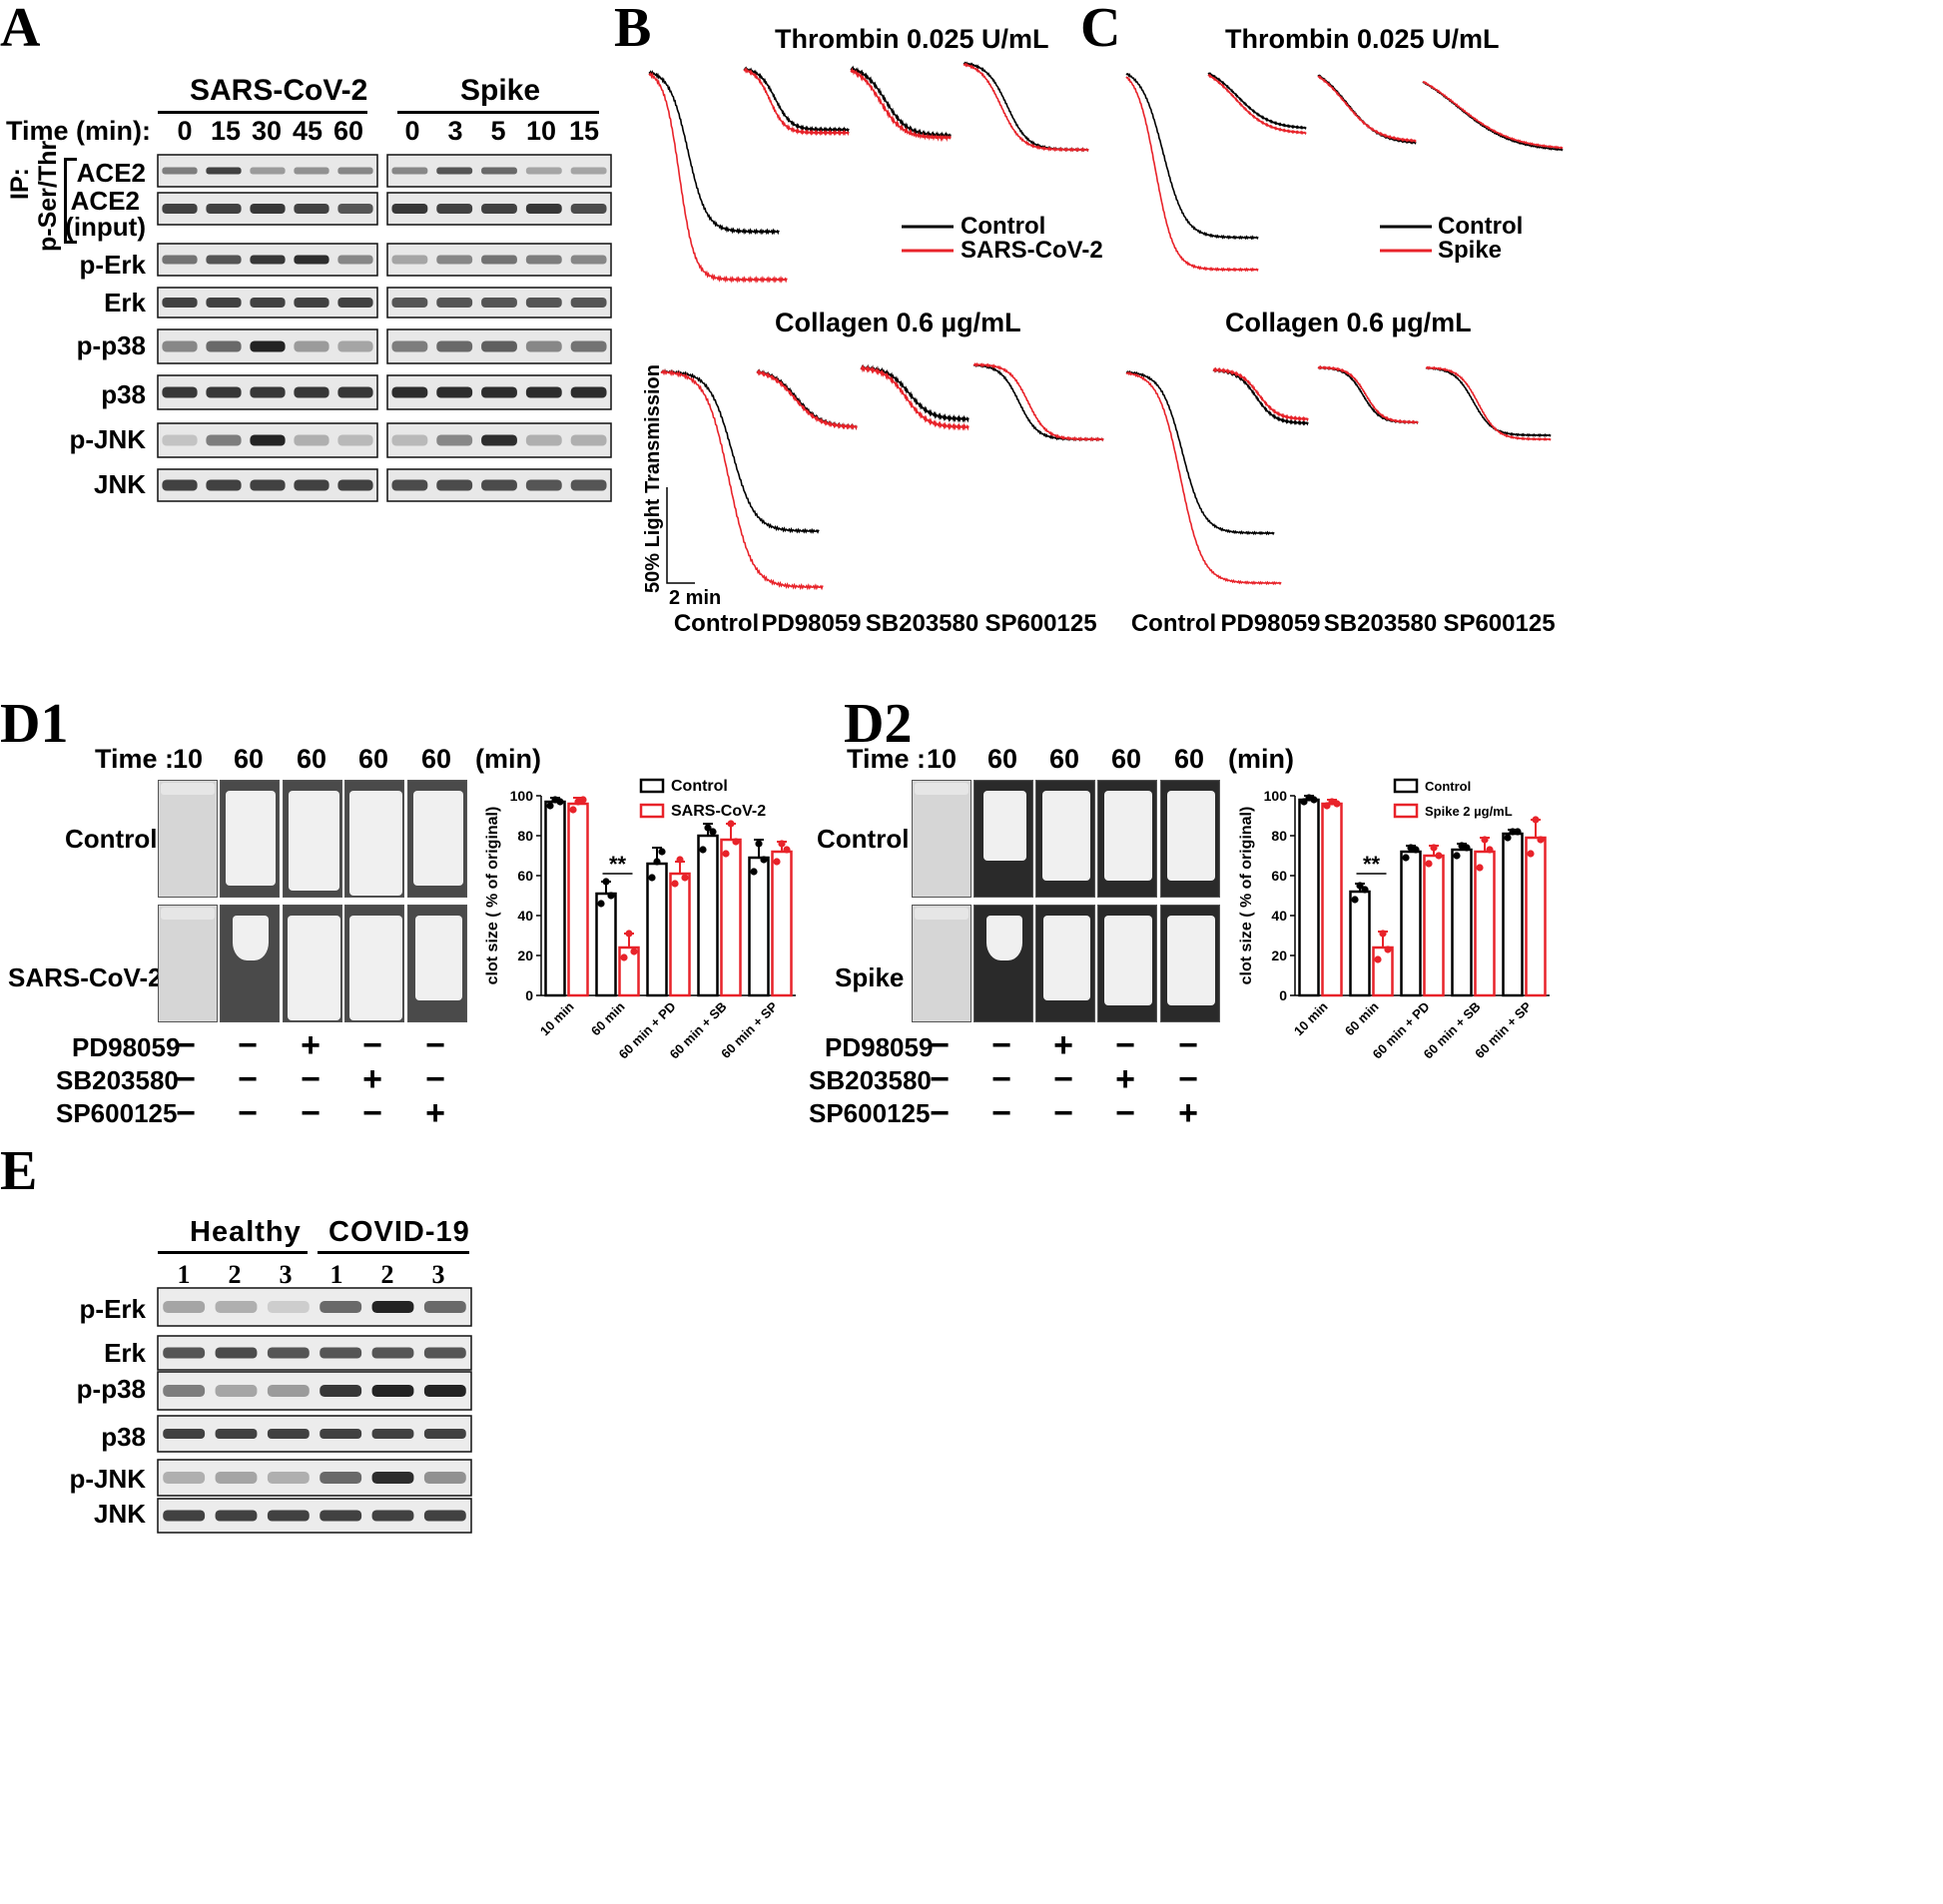 The image size is (1943, 1904). I want to click on significance-marker: **, so click(1372, 864).